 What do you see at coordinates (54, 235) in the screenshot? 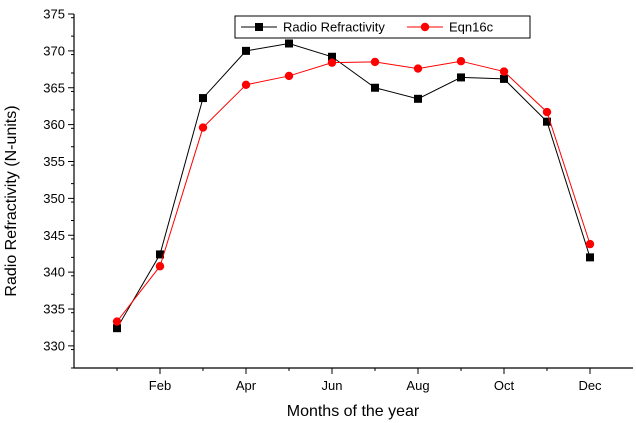
I see `y-tick-label: 345` at bounding box center [54, 235].